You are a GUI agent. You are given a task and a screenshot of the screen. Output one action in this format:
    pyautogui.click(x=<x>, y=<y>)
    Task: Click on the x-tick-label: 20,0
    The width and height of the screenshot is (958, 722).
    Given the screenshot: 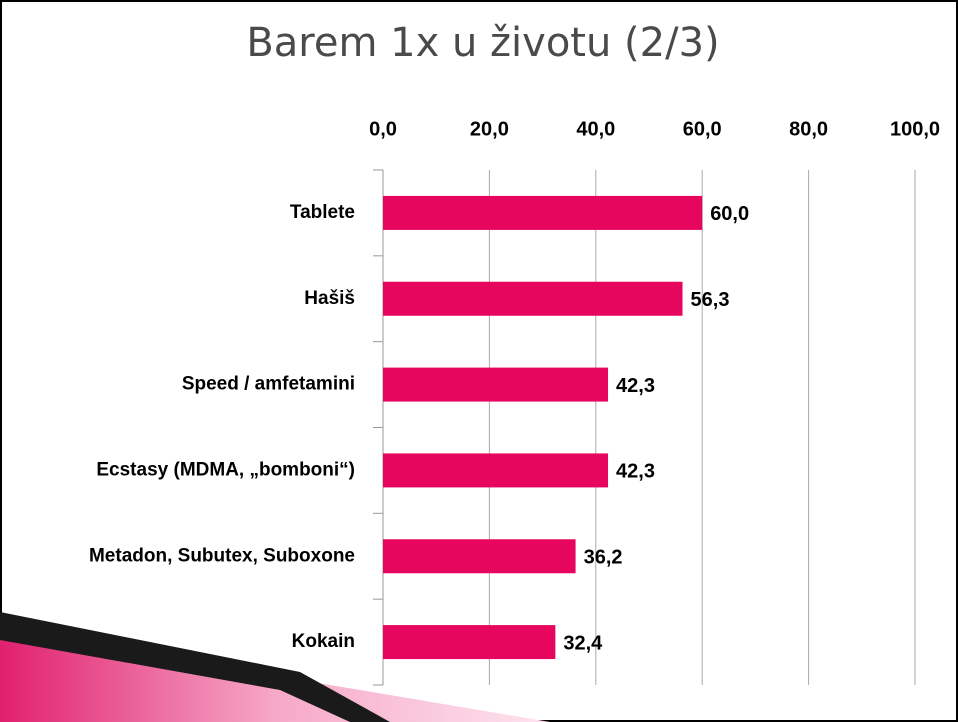 What is the action you would take?
    pyautogui.click(x=489, y=129)
    